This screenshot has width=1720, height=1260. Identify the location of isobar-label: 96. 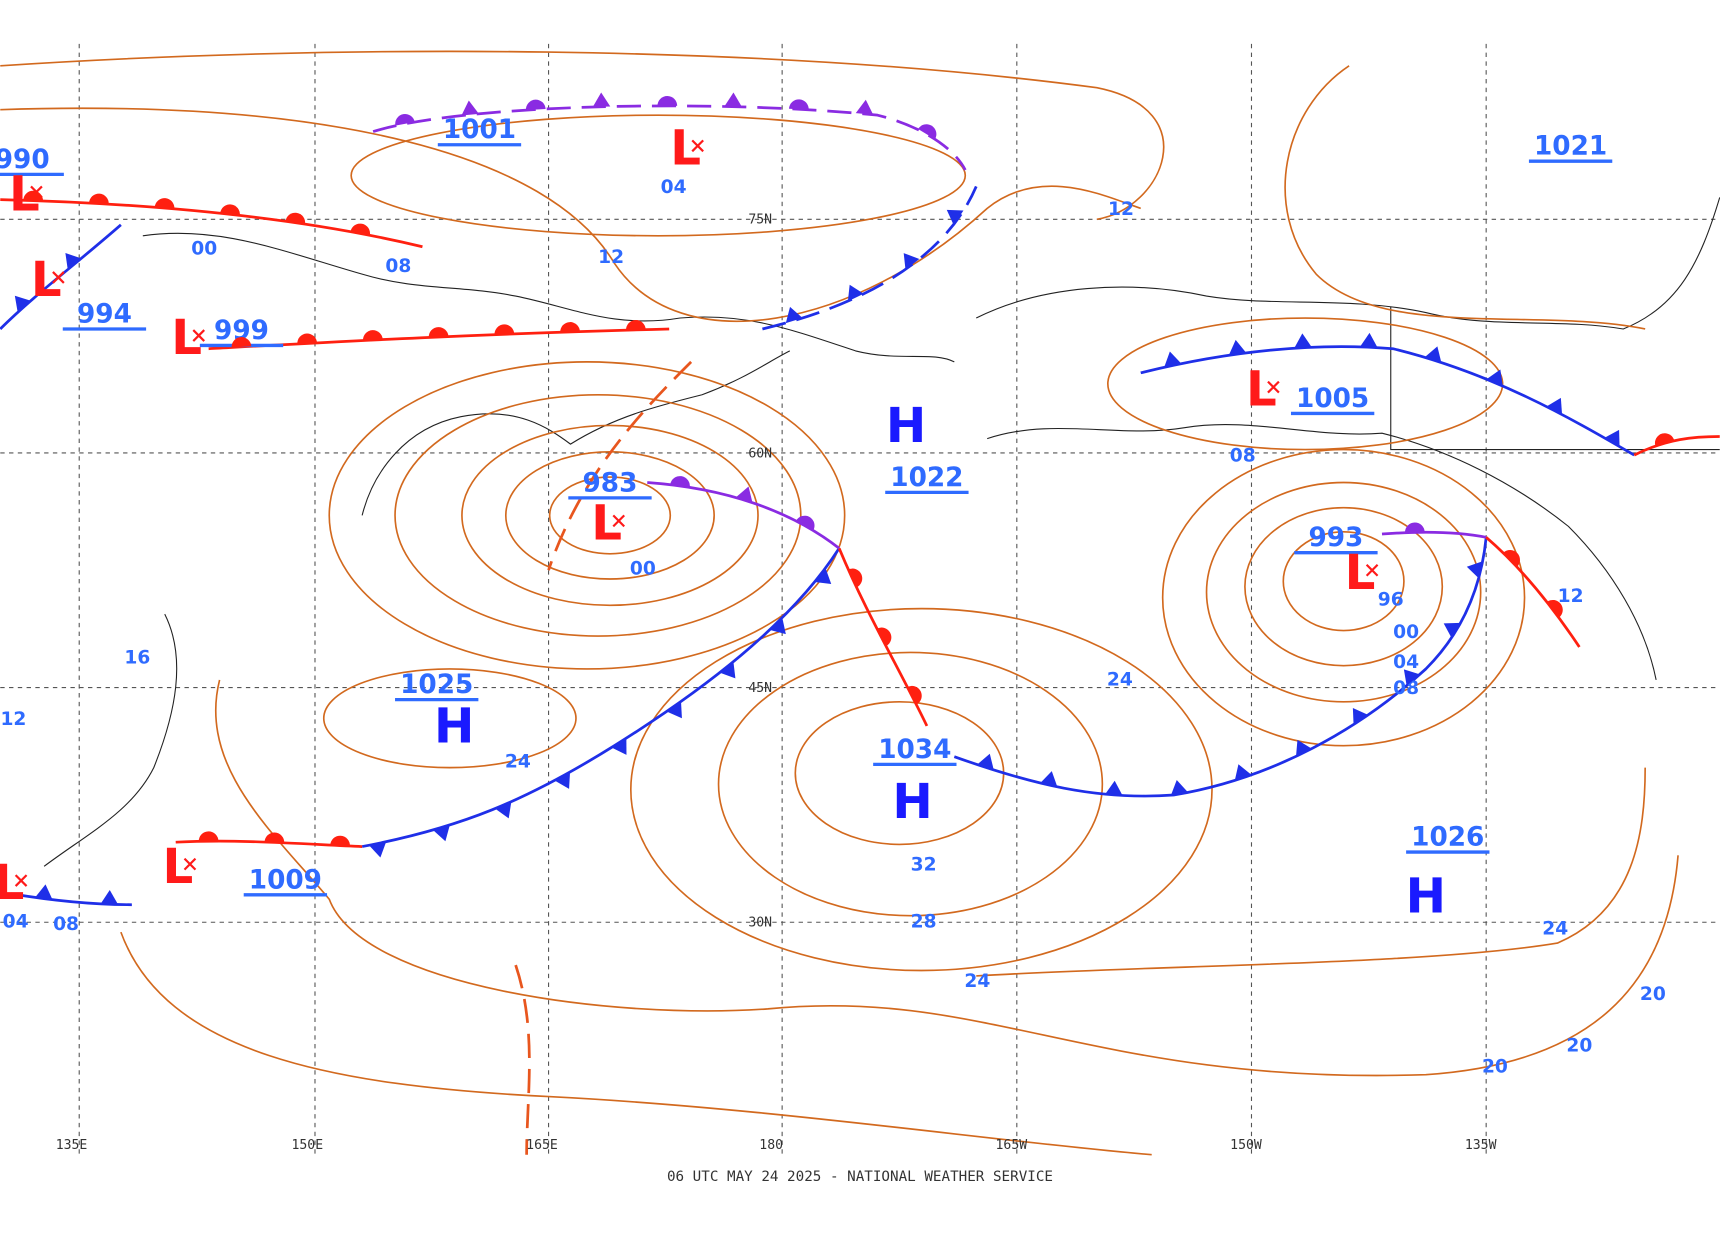
(1391, 599).